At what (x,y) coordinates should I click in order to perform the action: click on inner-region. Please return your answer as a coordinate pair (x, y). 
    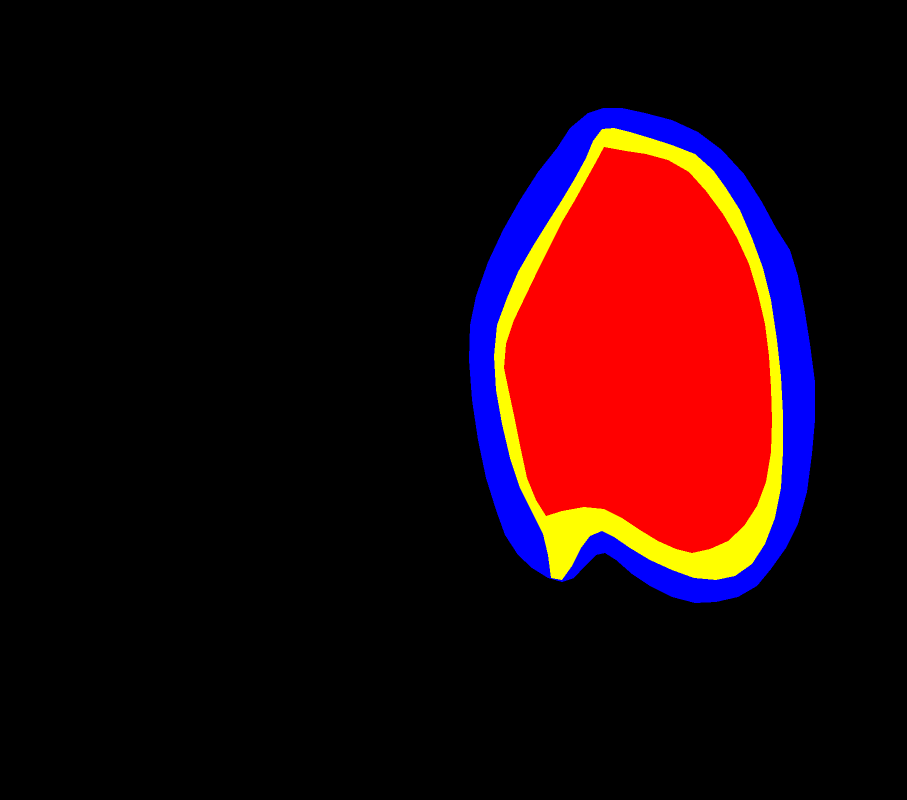
    Looking at the image, I should click on (638, 350).